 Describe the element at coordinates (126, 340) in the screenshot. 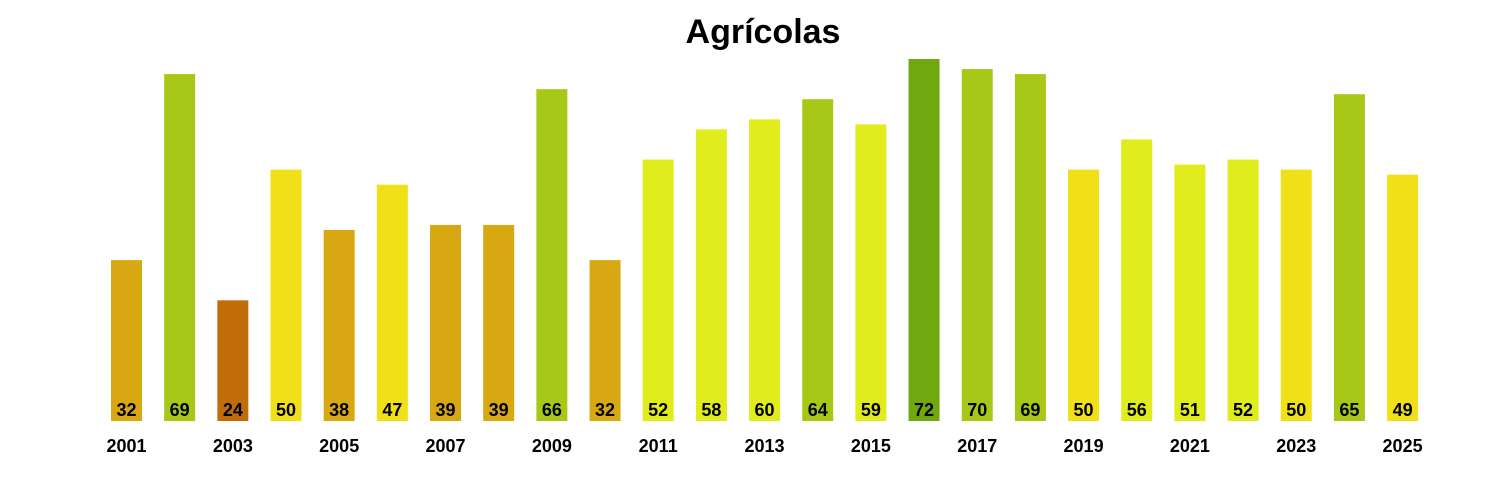

I see `bar-2001` at that location.